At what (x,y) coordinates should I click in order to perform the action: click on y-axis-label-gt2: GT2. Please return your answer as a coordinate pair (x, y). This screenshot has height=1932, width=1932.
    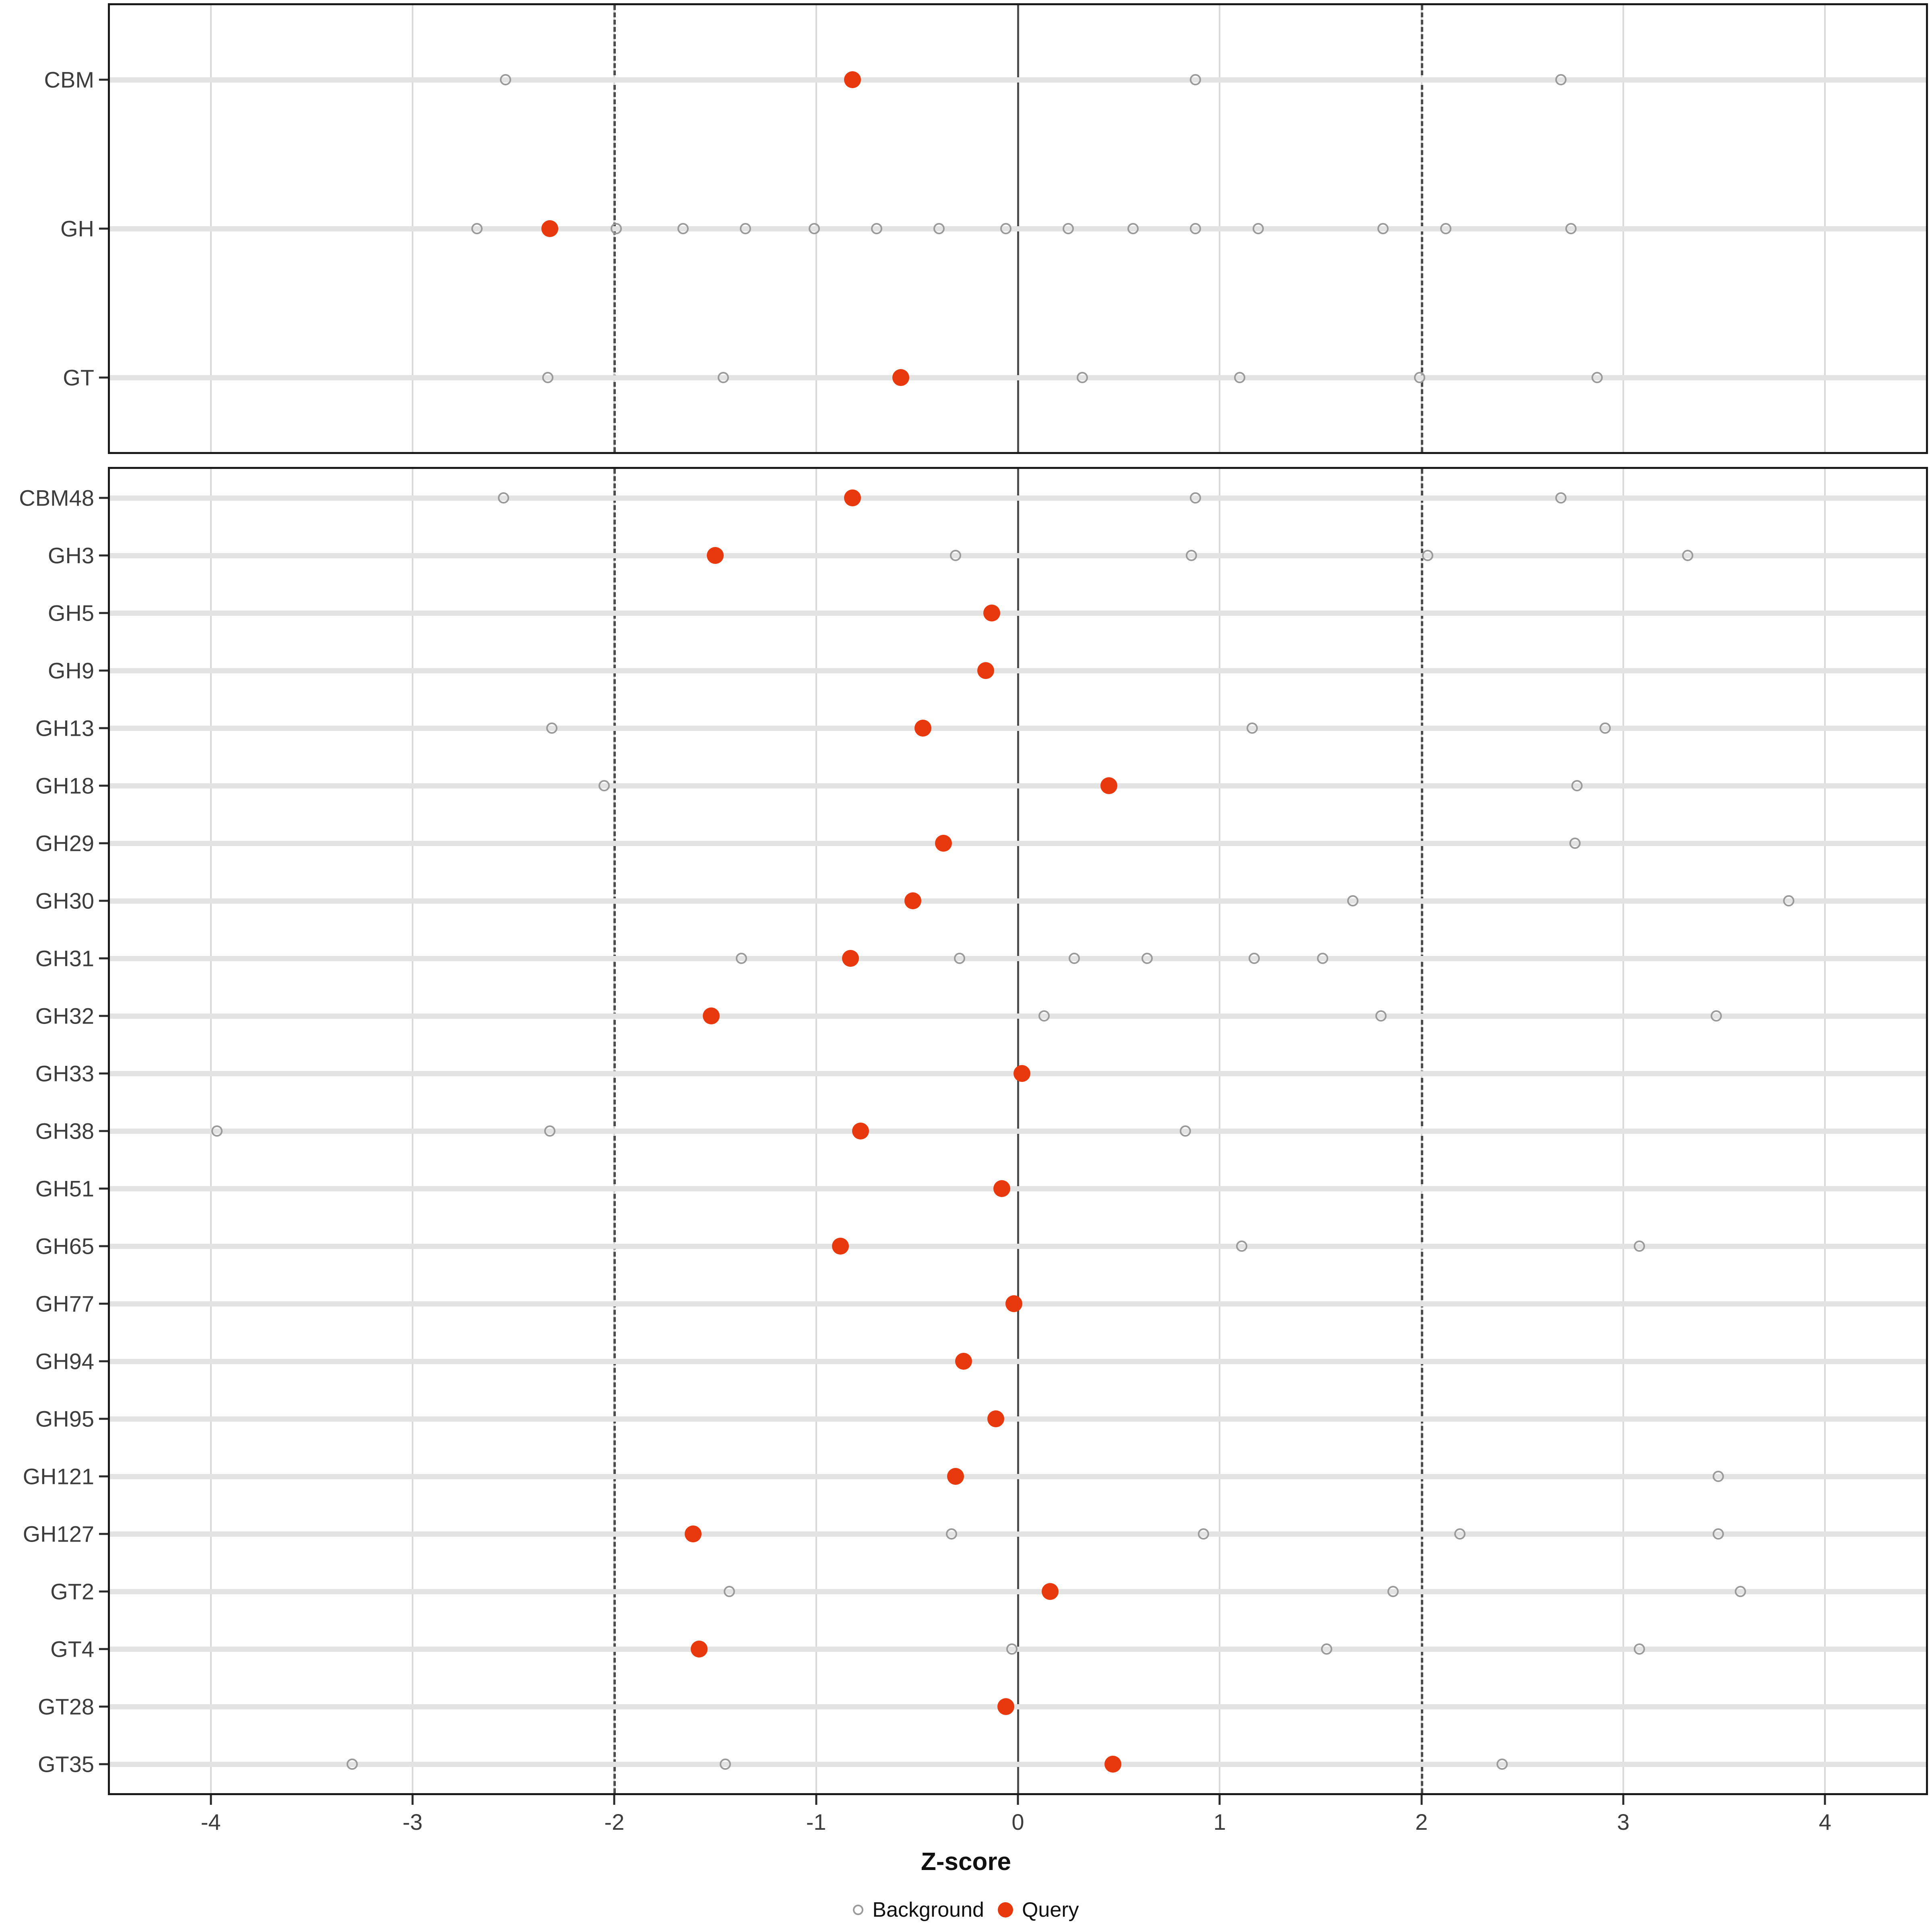
    Looking at the image, I should click on (72, 1591).